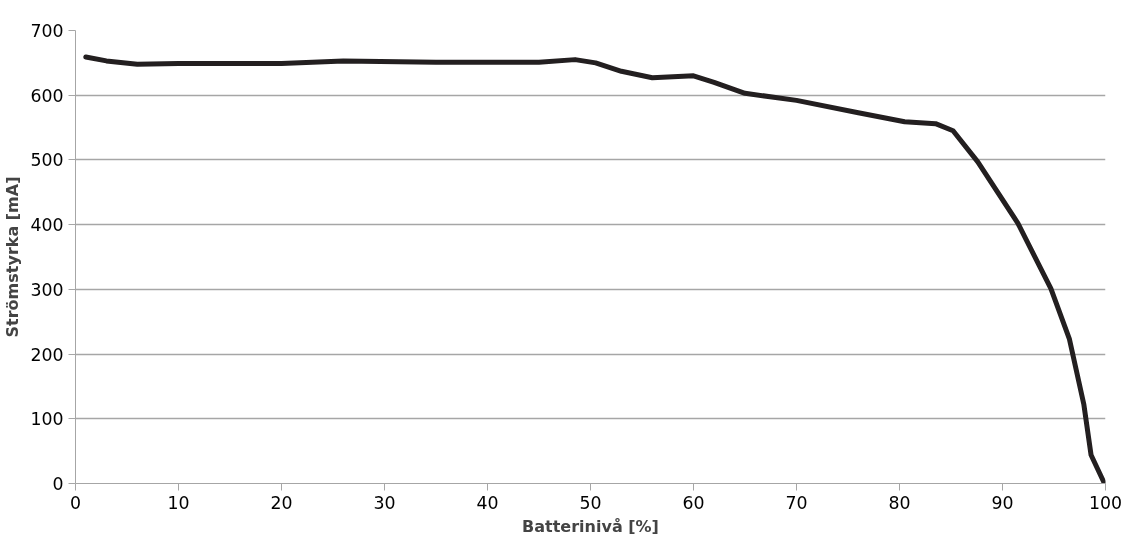 The image size is (1145, 542). Describe the element at coordinates (590, 526) in the screenshot. I see `x-axis-title: Batterinivå [%]` at that location.